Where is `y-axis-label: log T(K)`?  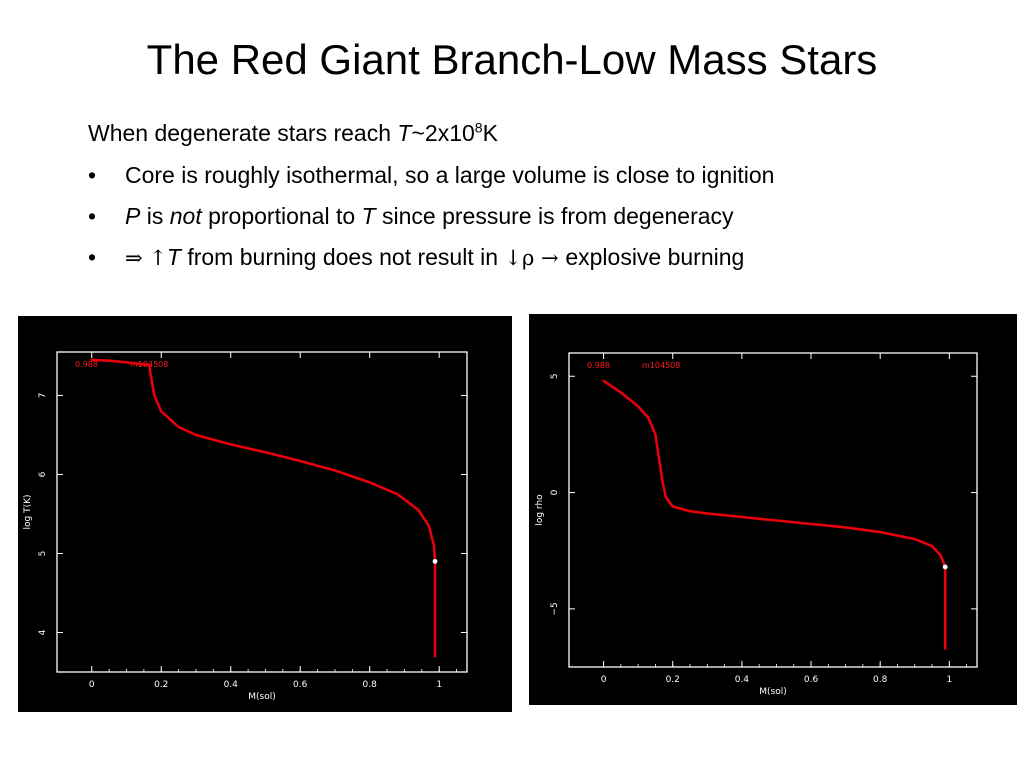 y-axis-label: log T(K) is located at coordinates (28, 511).